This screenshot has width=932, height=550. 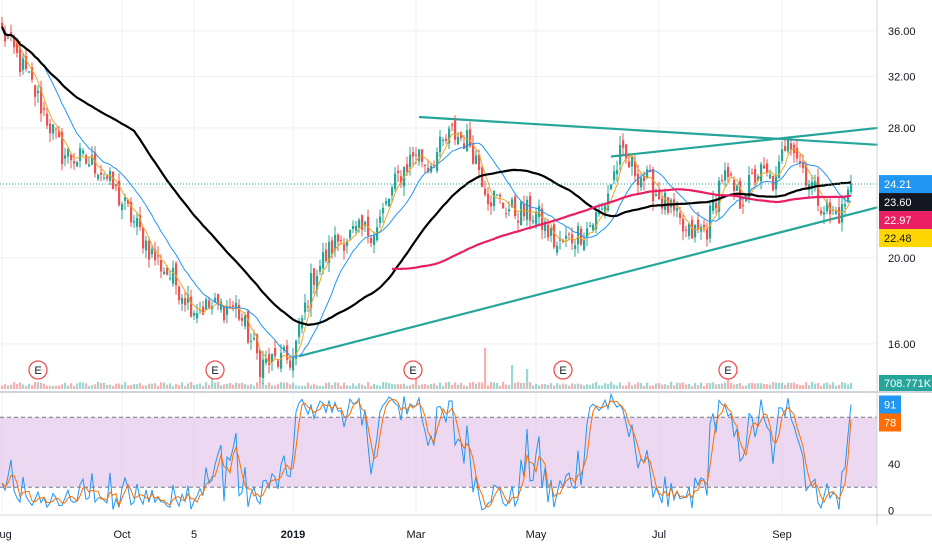 I want to click on volume-tag, so click(x=905, y=383).